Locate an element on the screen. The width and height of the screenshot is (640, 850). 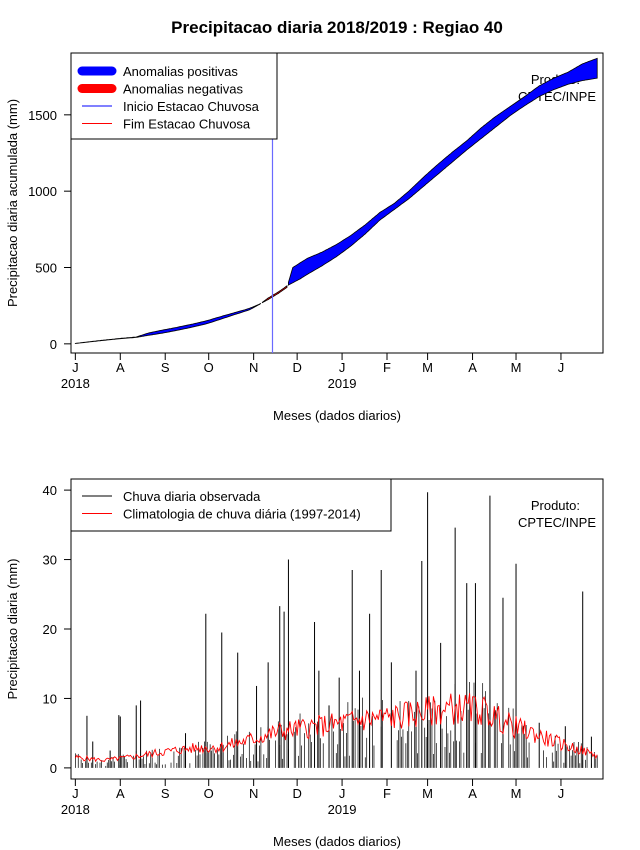
product-source: CPTEC/INPE is located at coordinates (557, 522).